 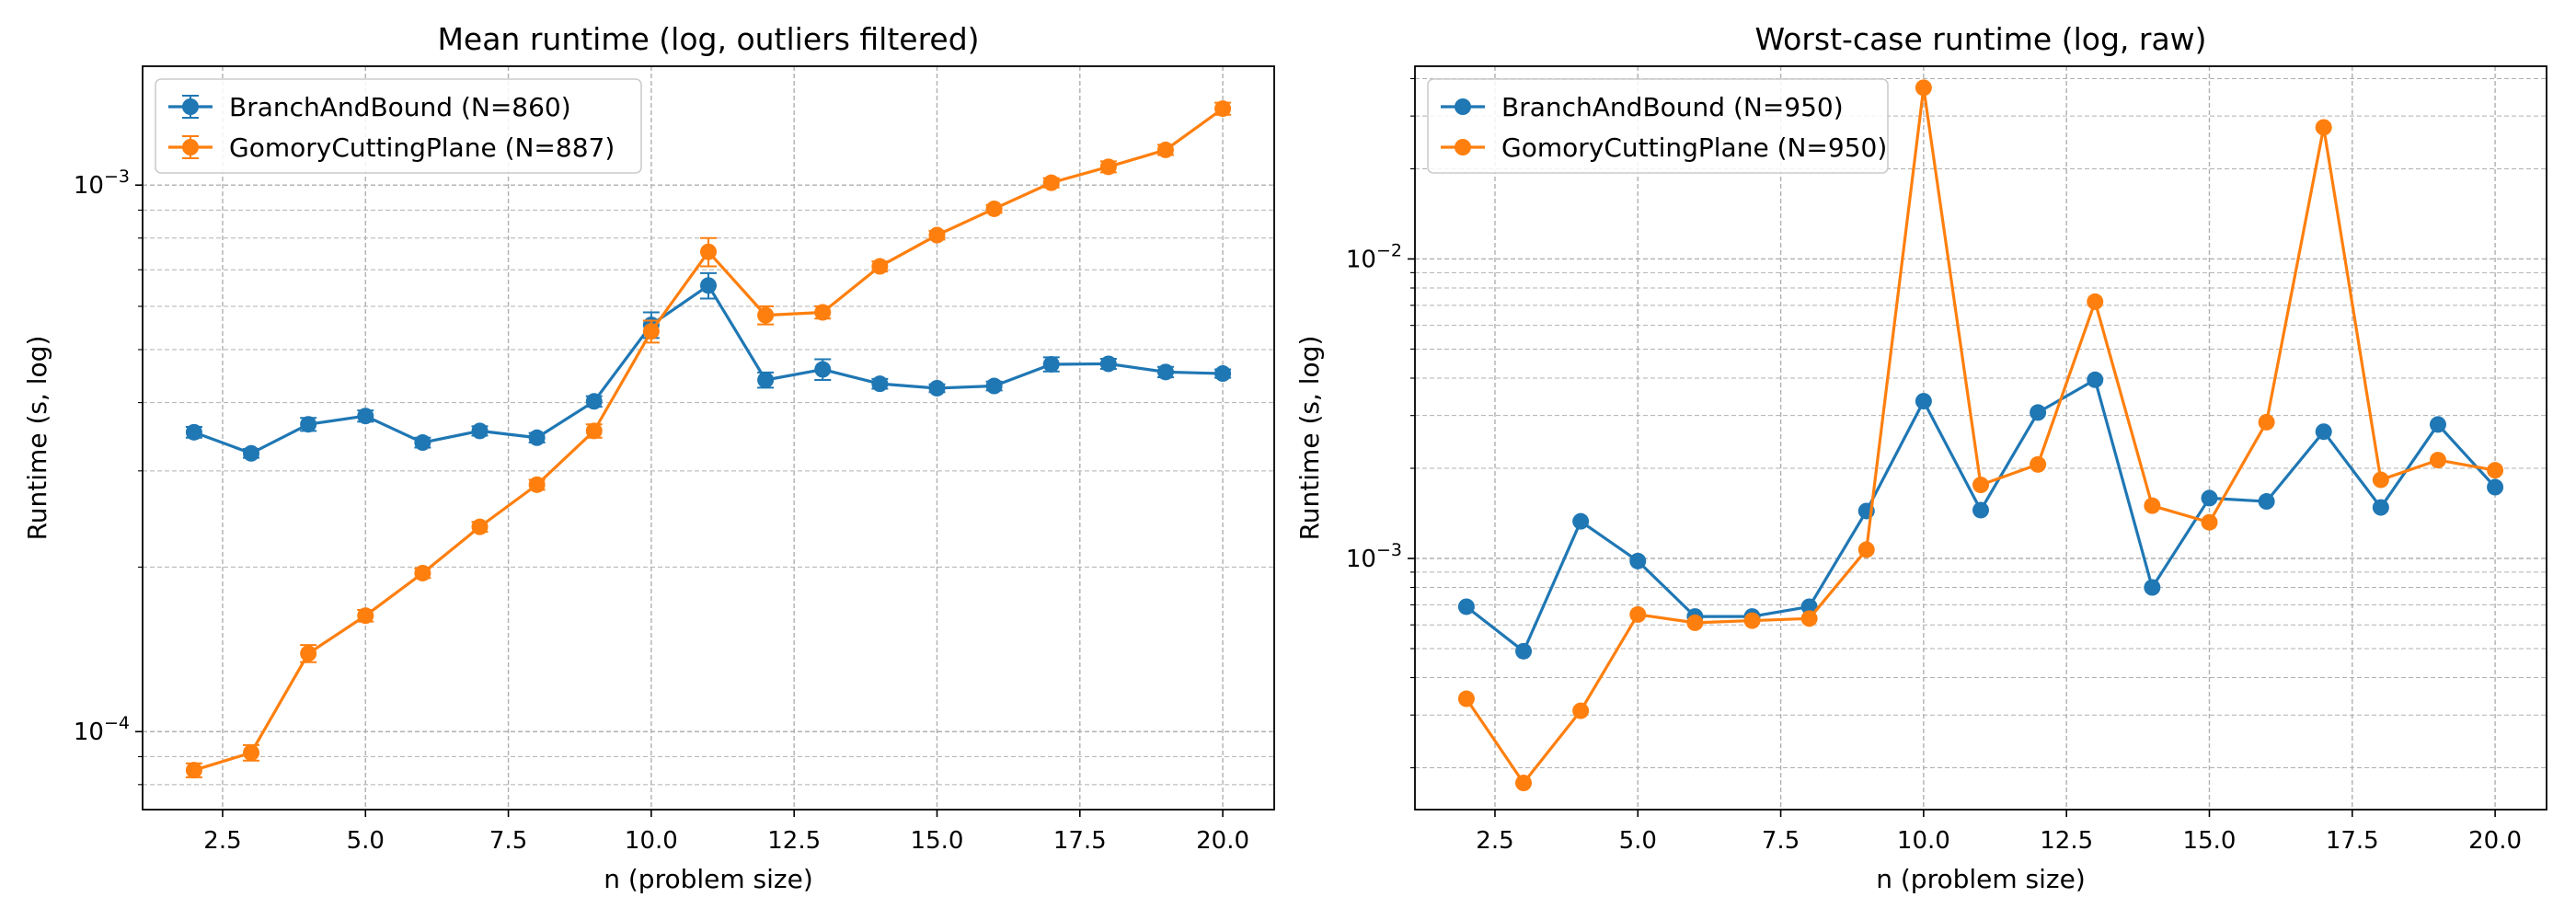 I want to click on chart0-xtick-label: 2.5, so click(x=222, y=841).